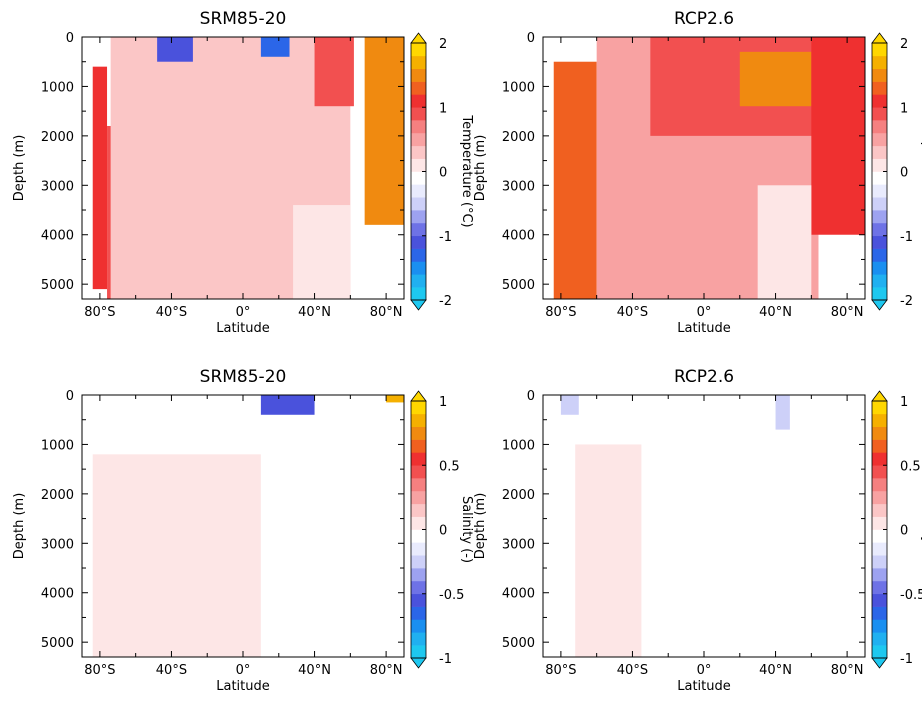  I want to click on chart-title: SRM85-20, so click(243, 377).